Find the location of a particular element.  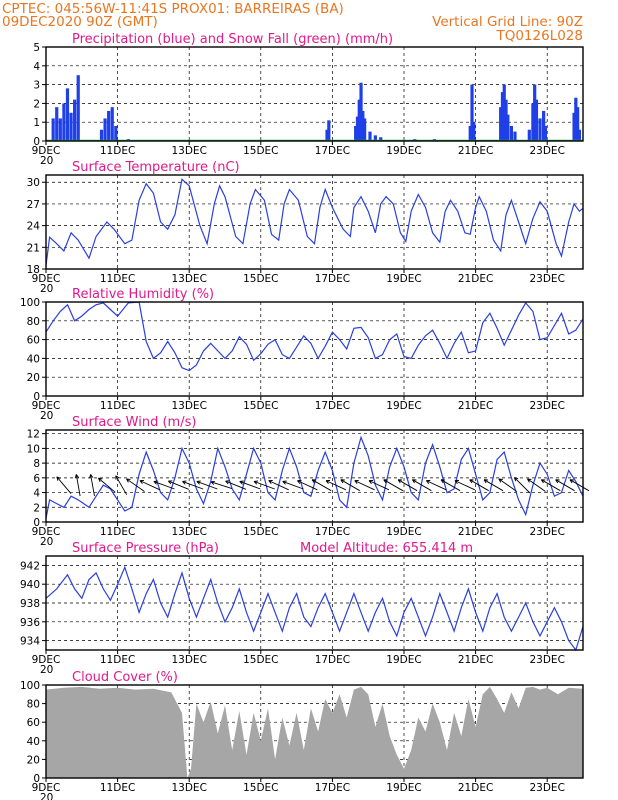

temp-line is located at coordinates (314, 222).